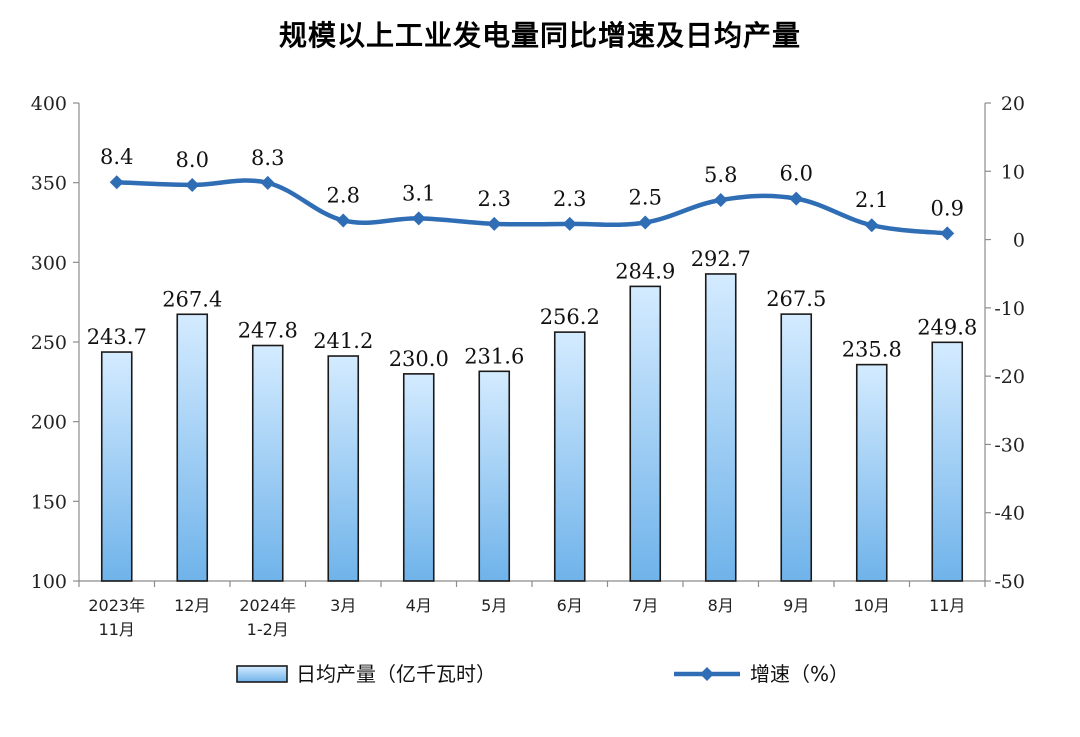 The image size is (1080, 737). I want to click on line-value-label: 3.1, so click(418, 193).